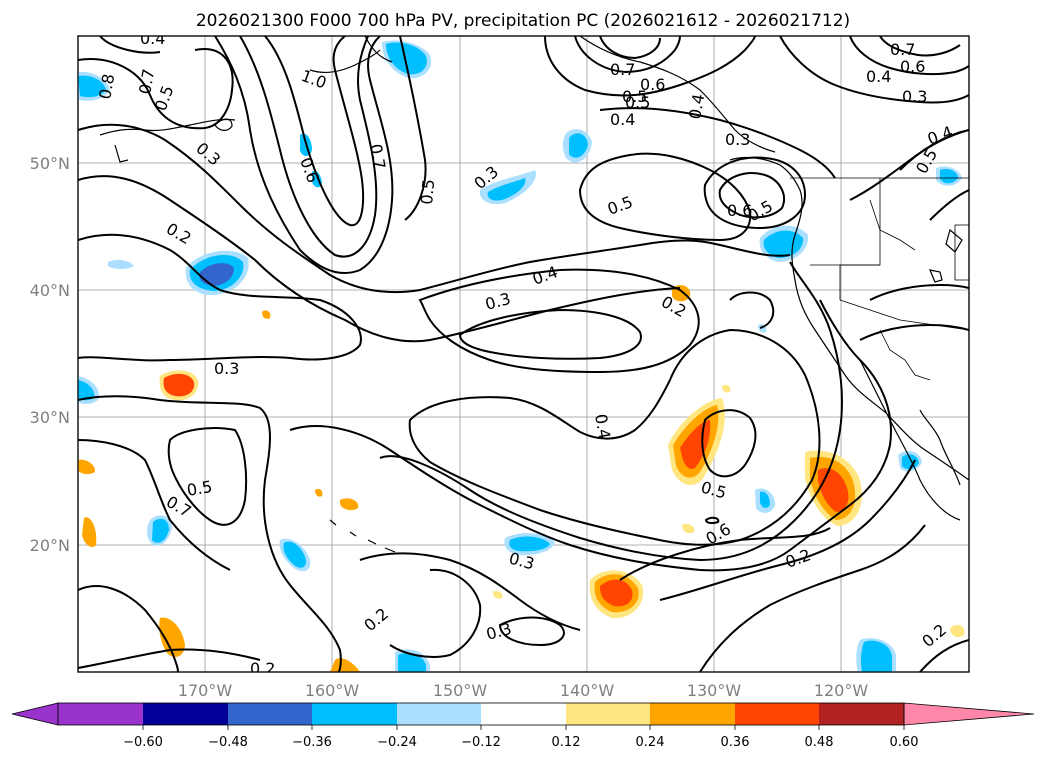  Describe the element at coordinates (106, 86) in the screenshot. I see `contour-label: 0.8` at that location.